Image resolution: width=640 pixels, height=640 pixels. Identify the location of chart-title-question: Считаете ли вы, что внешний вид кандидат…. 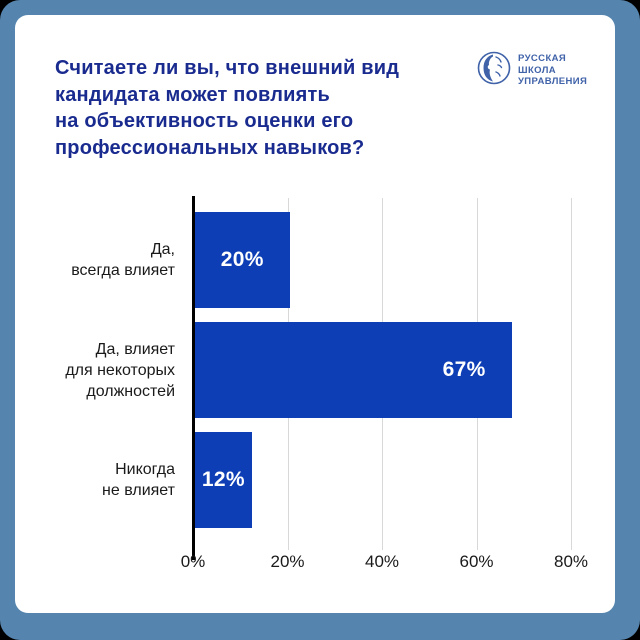
(227, 108).